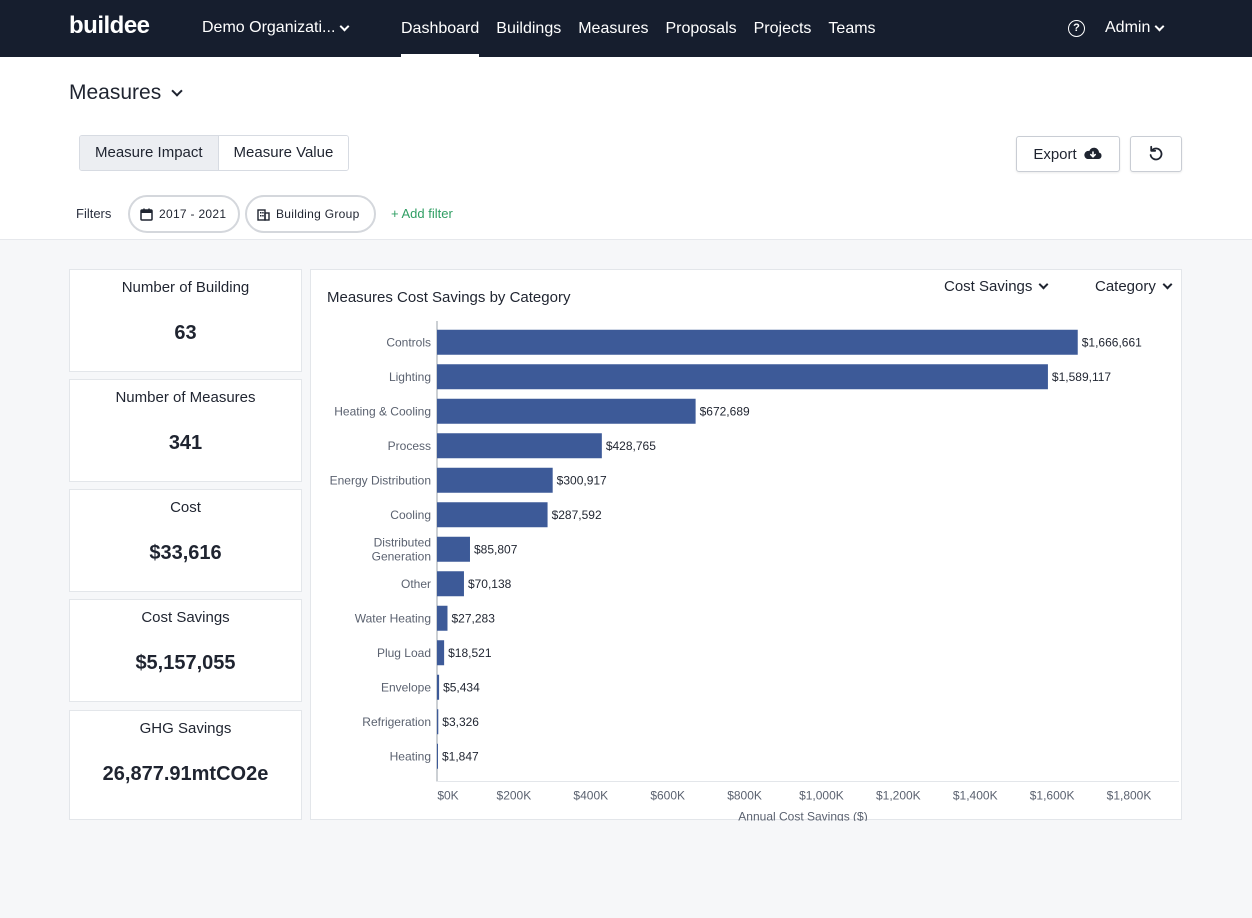 This screenshot has height=918, width=1252. Describe the element at coordinates (318, 214) in the screenshot. I see `filter-chip-label: Building Group` at that location.